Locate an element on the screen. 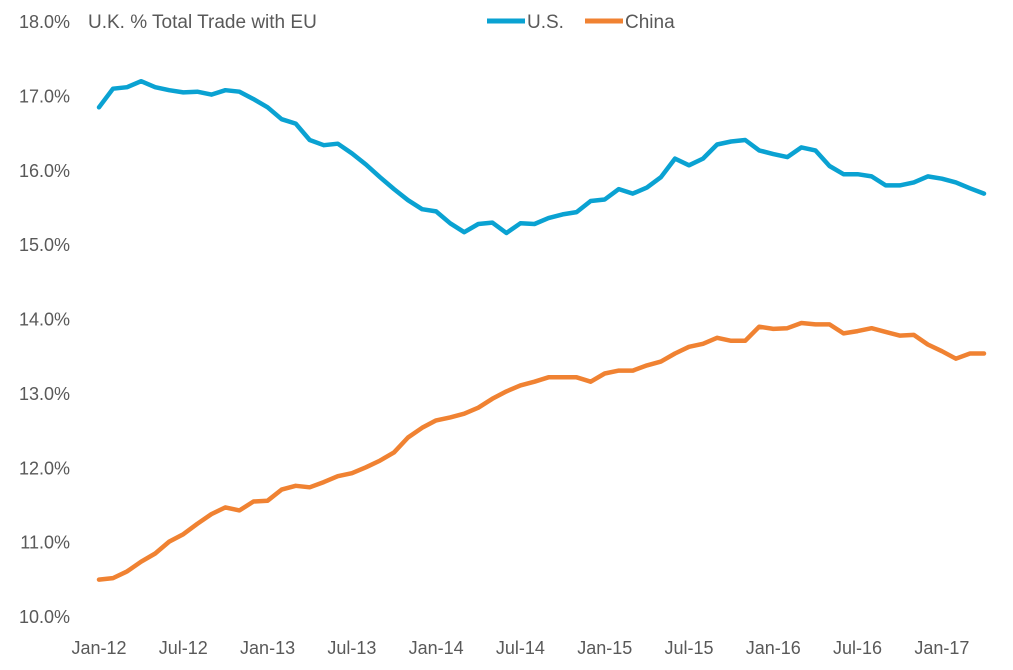  y-tick-label: 11.0% is located at coordinates (45, 543).